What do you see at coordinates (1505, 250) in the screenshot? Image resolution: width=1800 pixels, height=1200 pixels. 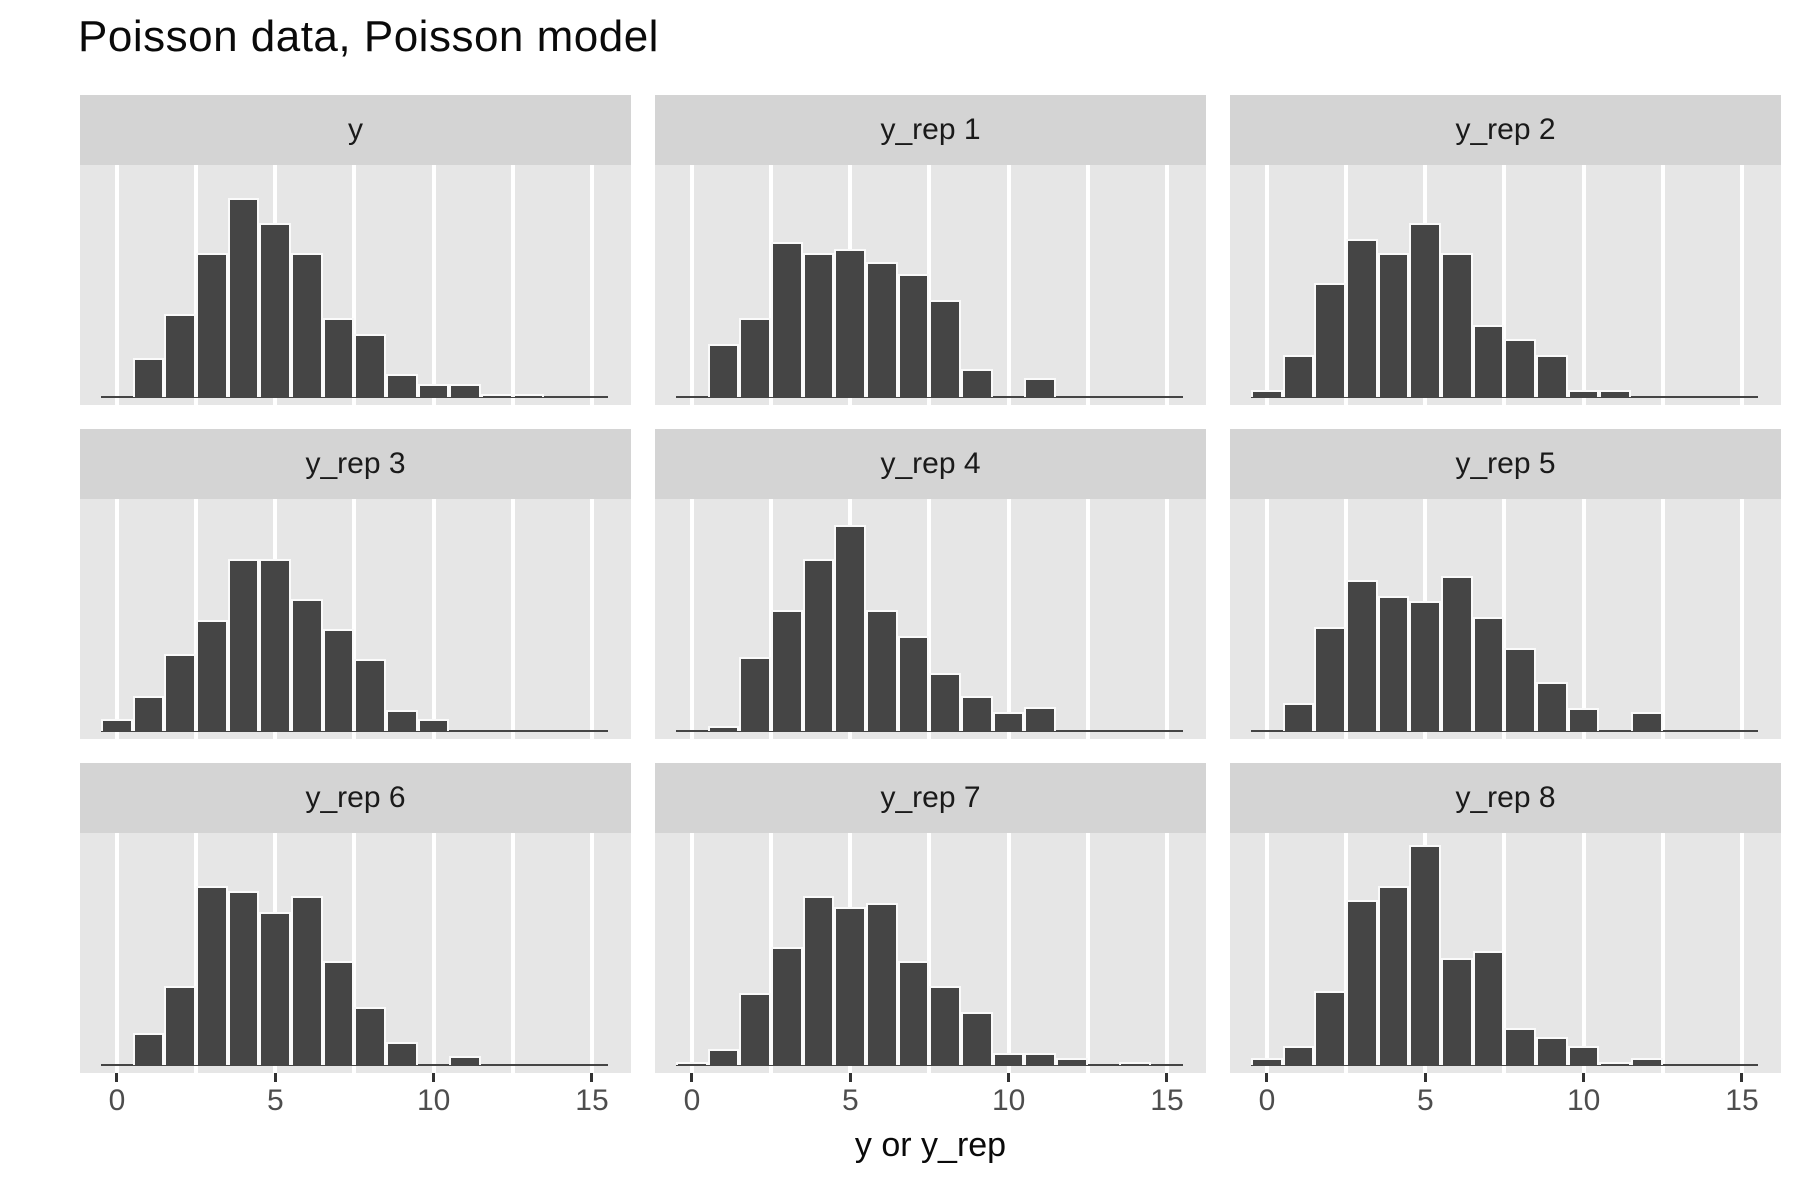 I see `facet-y_rep-2: y_rep 2` at bounding box center [1505, 250].